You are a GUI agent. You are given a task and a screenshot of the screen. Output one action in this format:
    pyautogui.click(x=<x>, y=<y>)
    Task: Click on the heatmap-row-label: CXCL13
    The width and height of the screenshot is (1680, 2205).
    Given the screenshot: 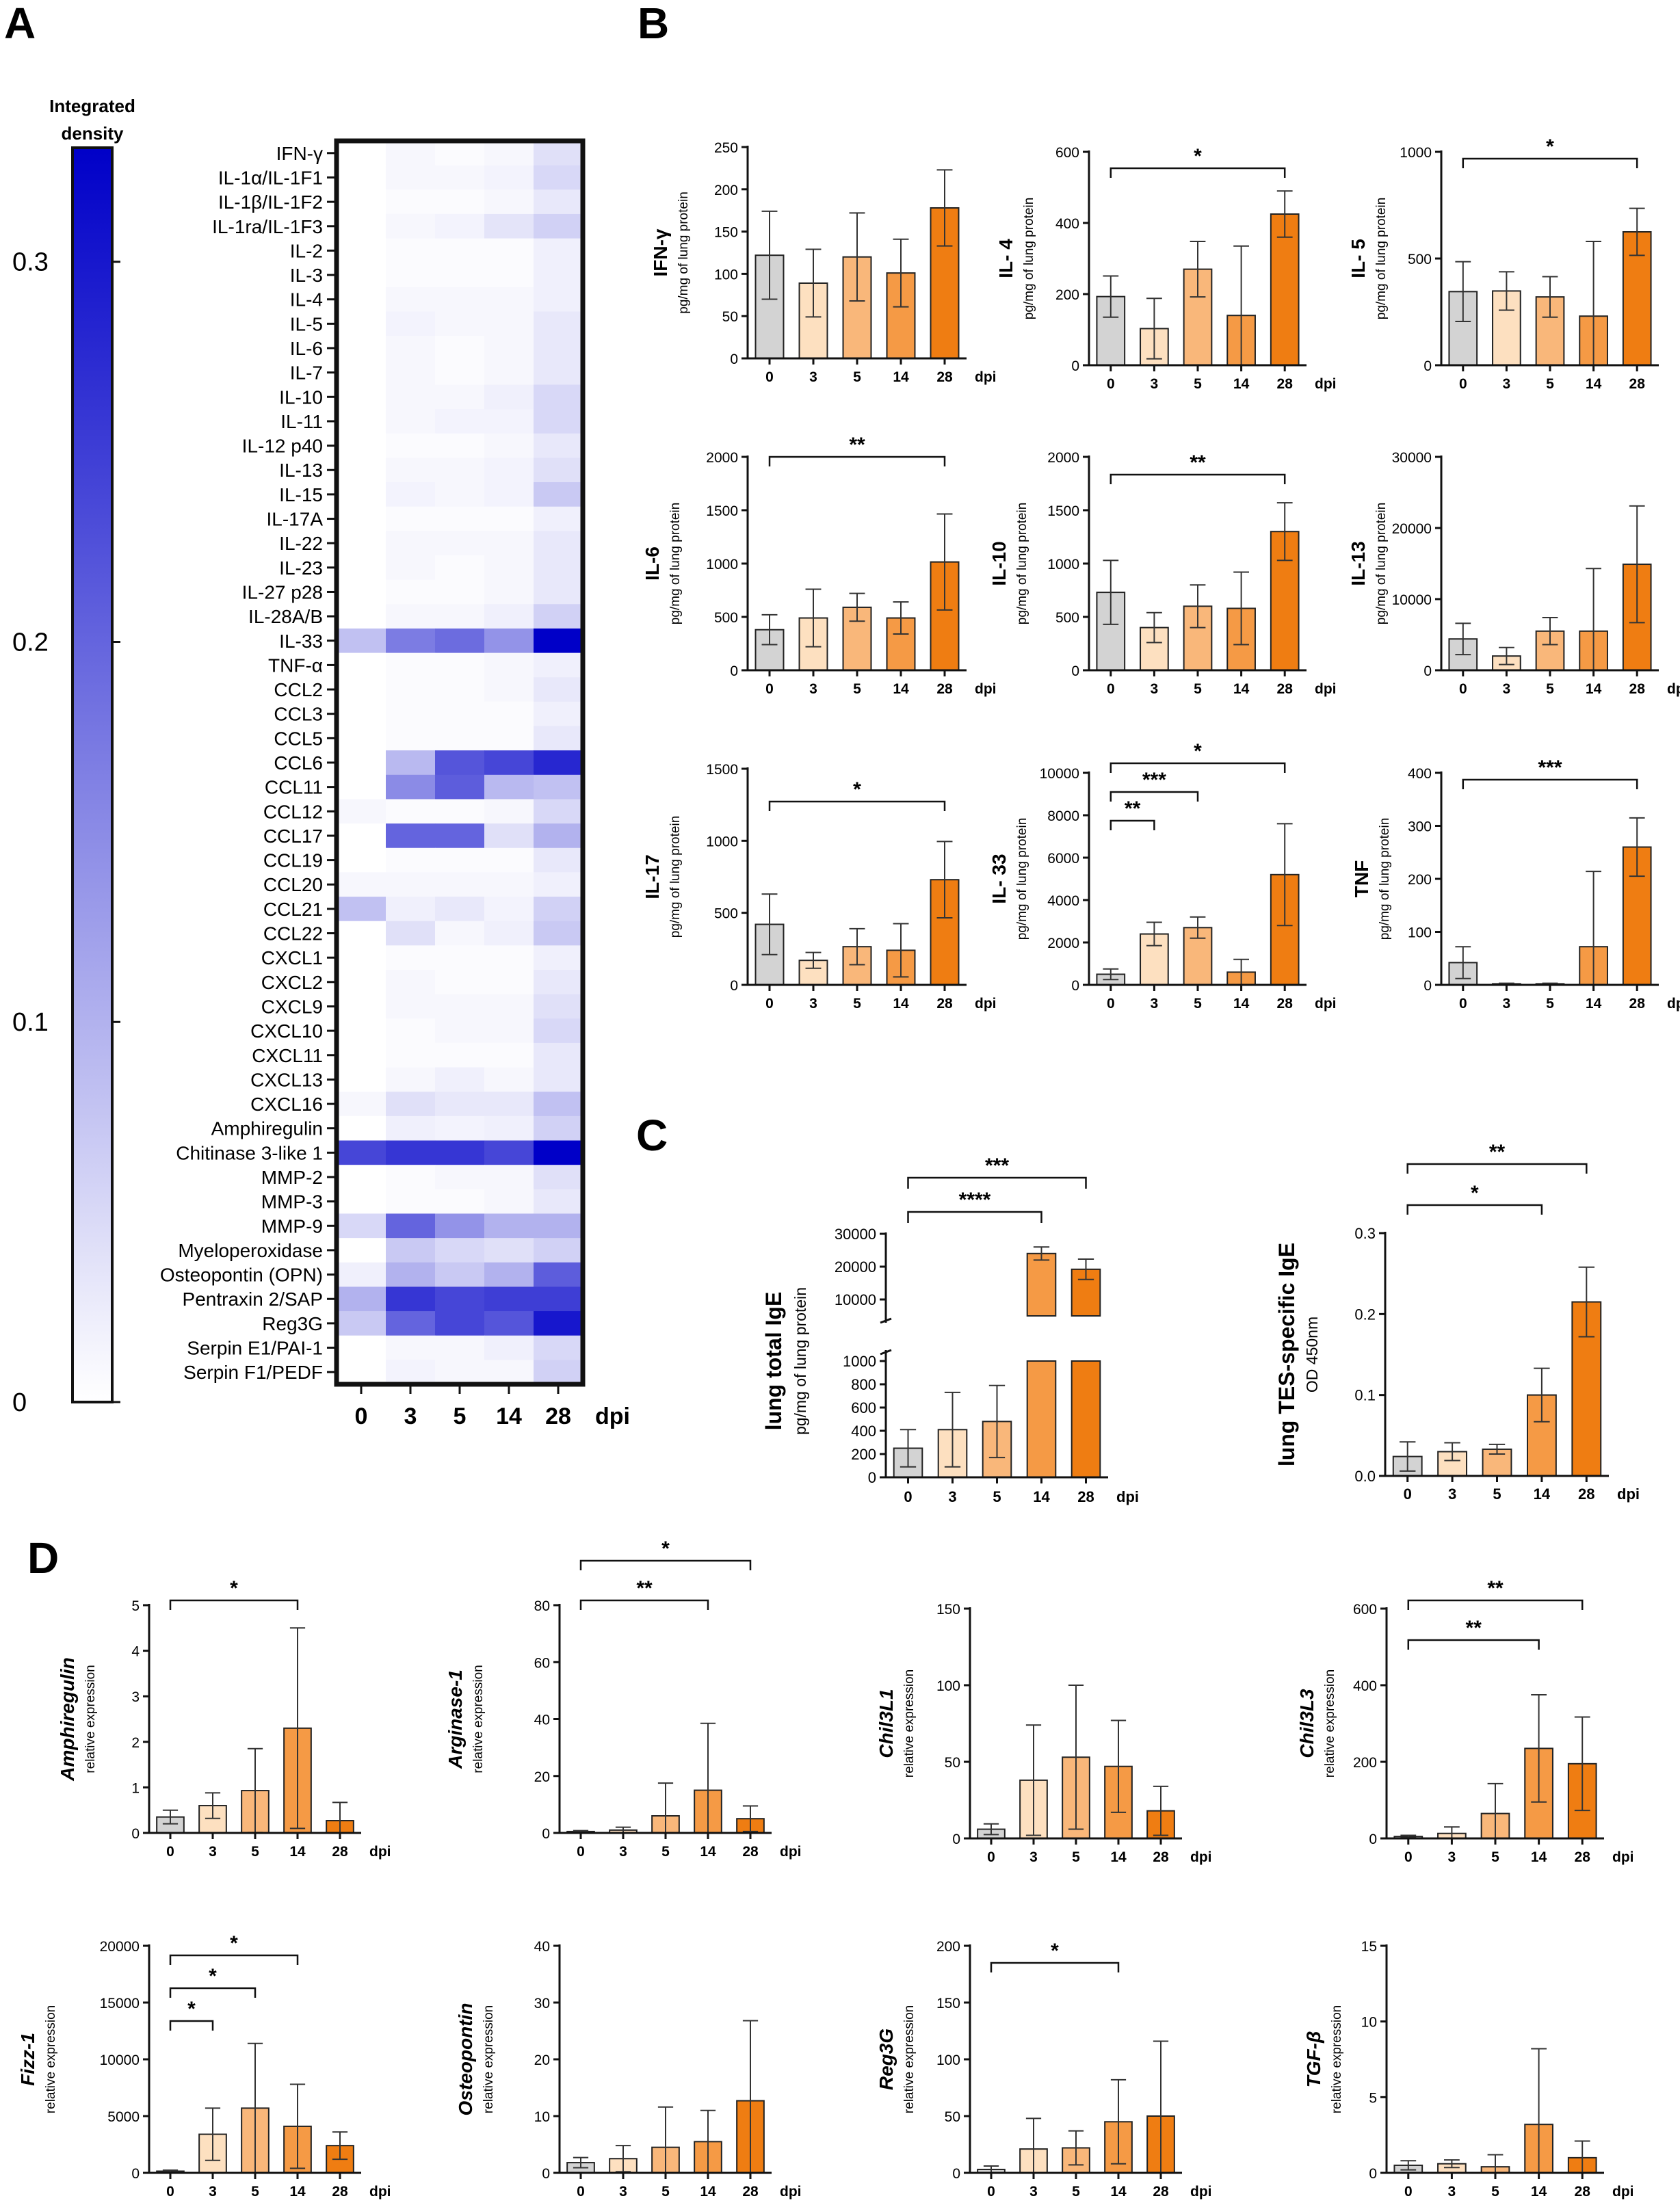 What is the action you would take?
    pyautogui.click(x=286, y=1079)
    